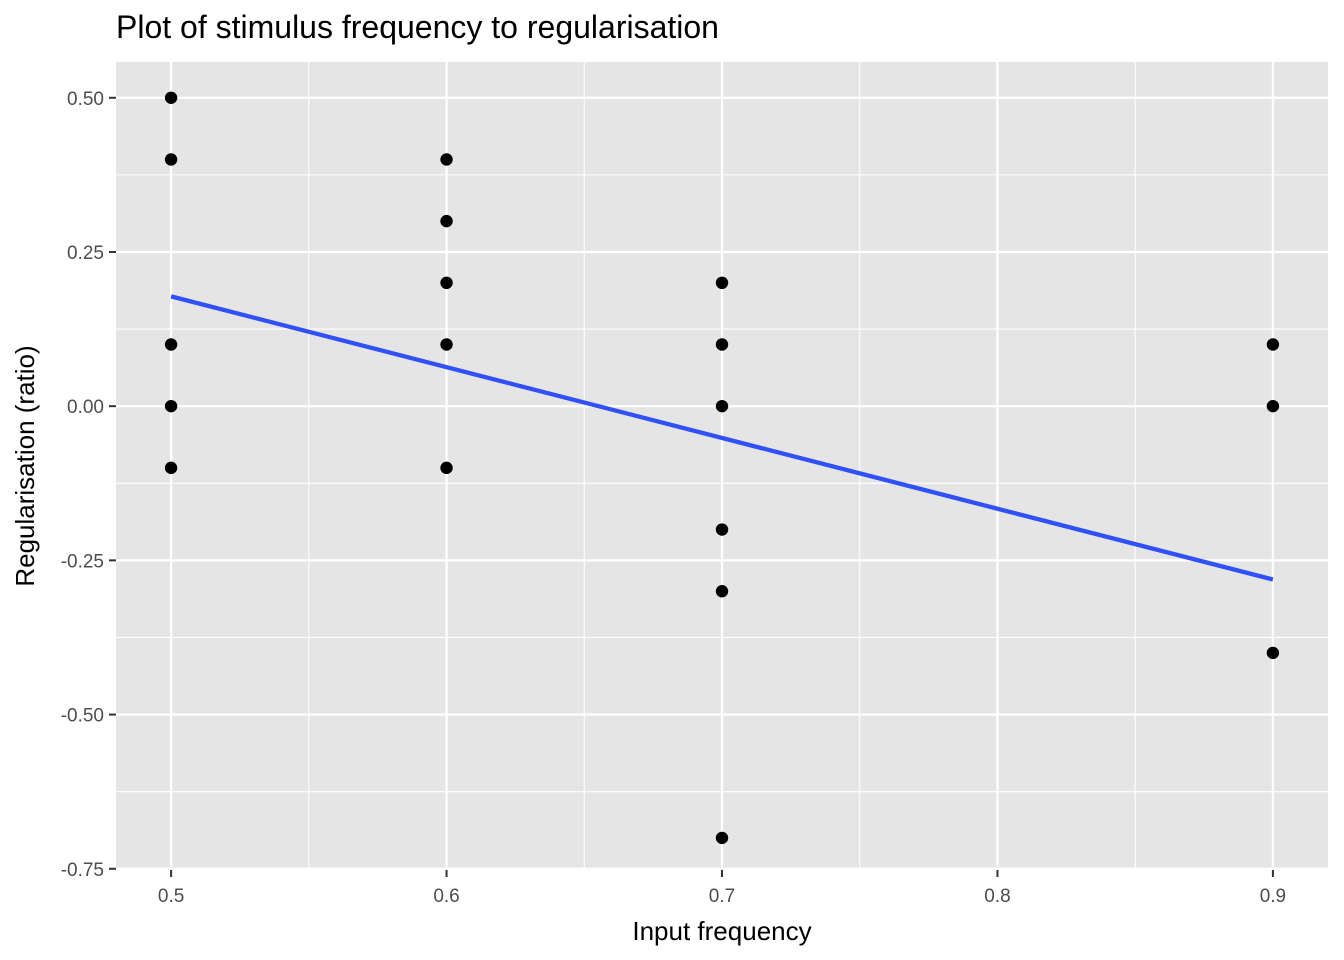 The image size is (1344, 960). I want to click on y-axis-title: Regularisation (ratio), so click(25, 465).